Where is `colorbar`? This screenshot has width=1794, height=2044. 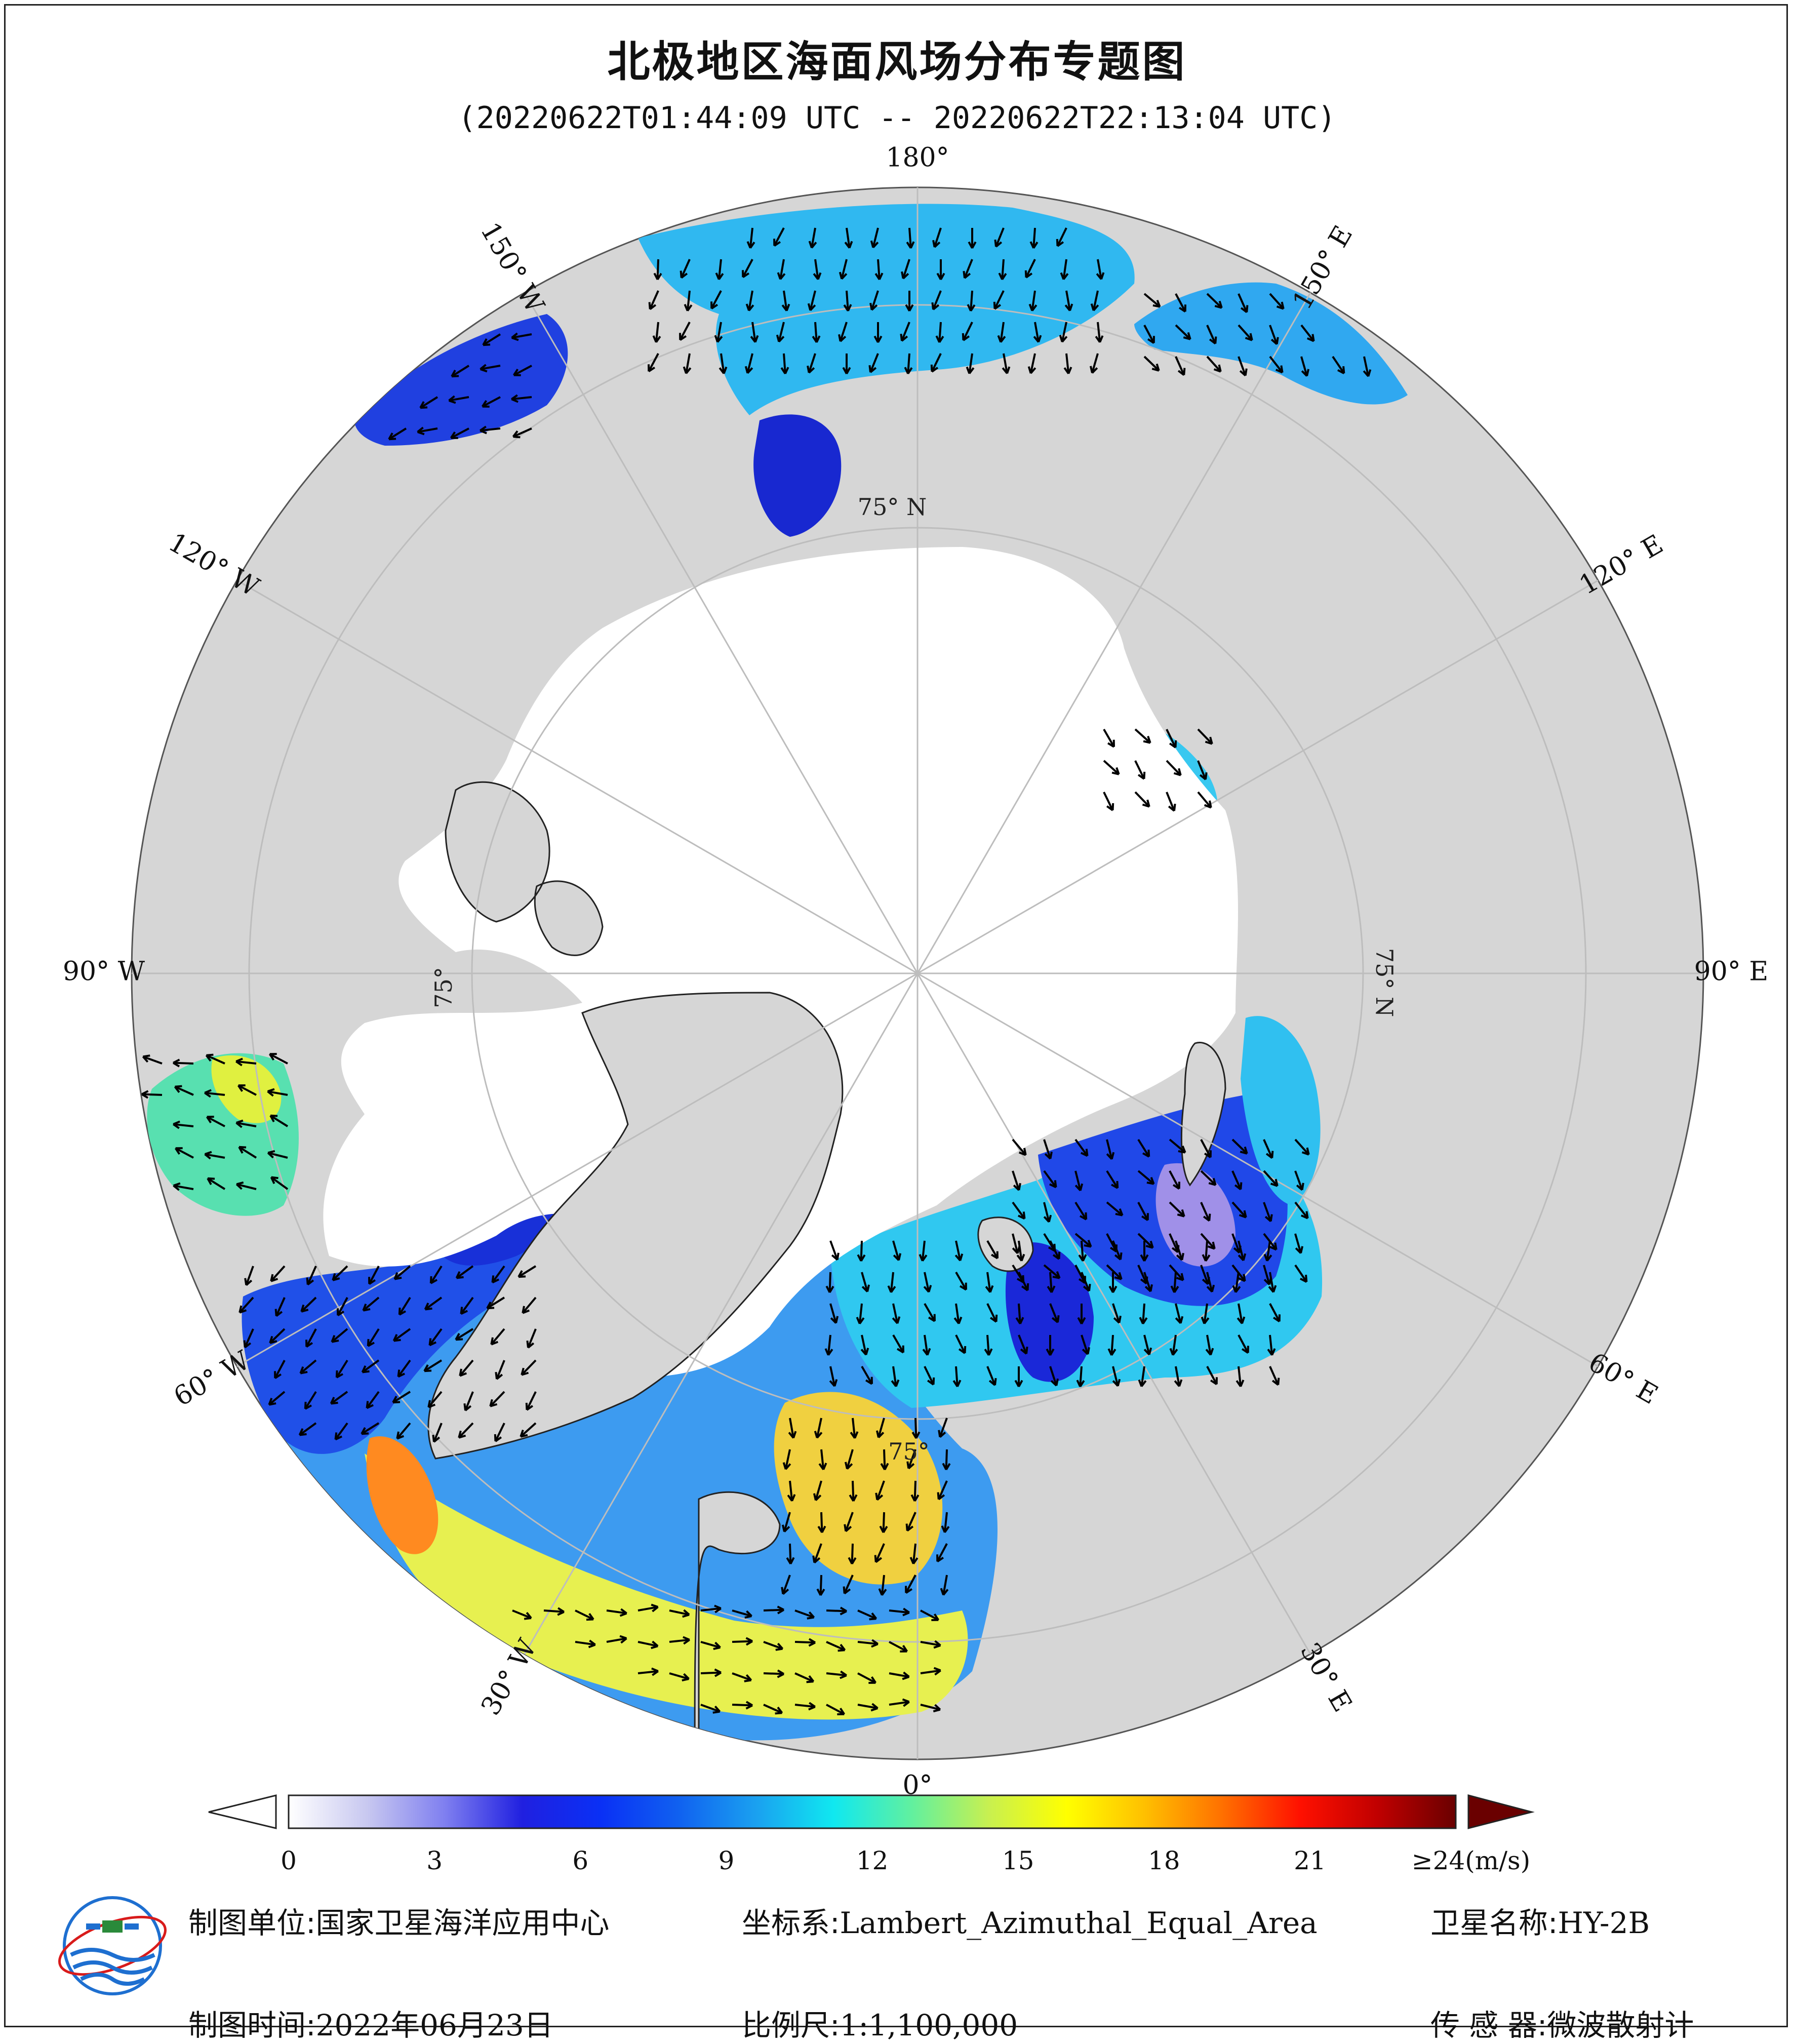
colorbar is located at coordinates (870, 1811).